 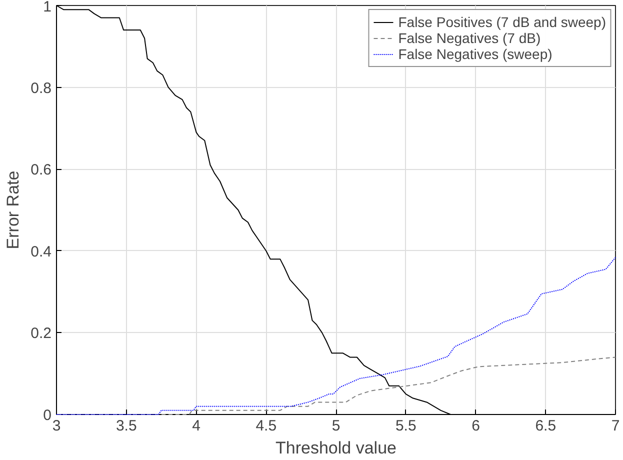 I want to click on y-axis-title: Error Rate, so click(x=13, y=210).